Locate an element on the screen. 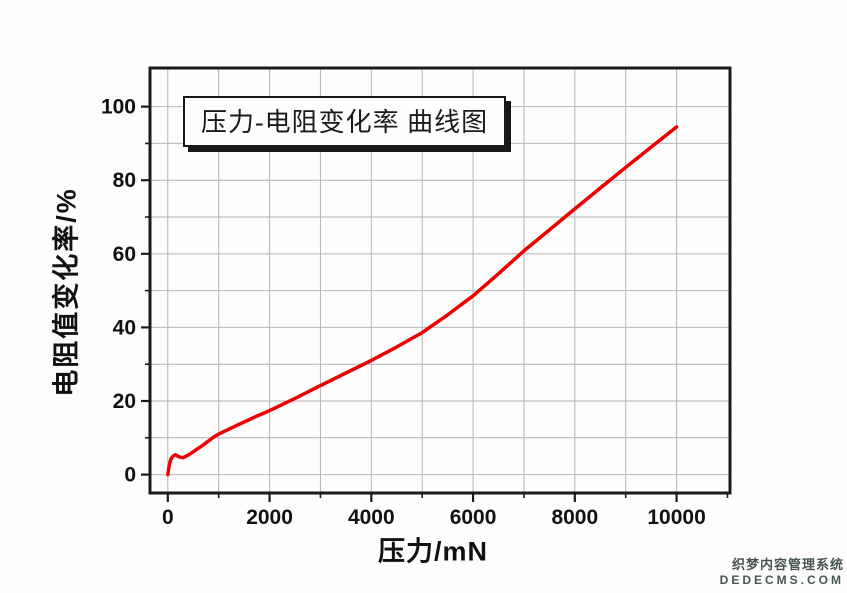 The image size is (847, 593). watermark-text-en: DEDECMS.COM is located at coordinates (781, 580).